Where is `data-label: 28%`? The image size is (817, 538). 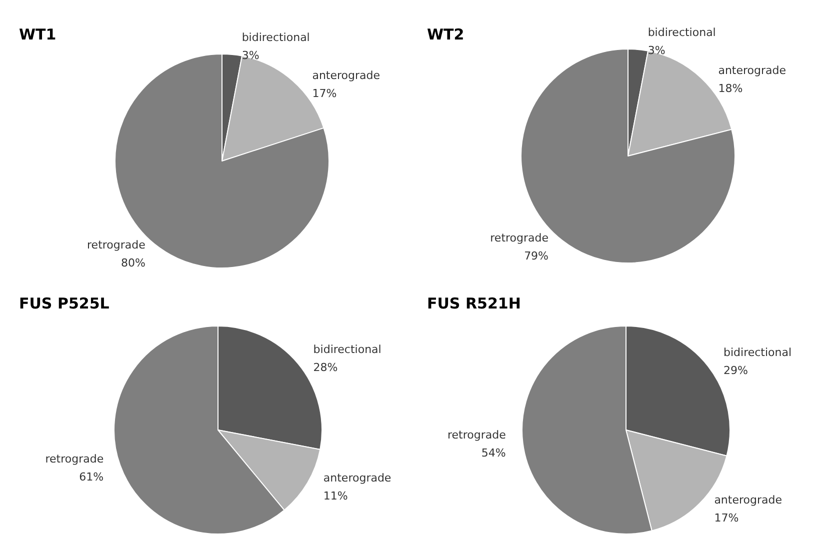 data-label: 28% is located at coordinates (325, 367).